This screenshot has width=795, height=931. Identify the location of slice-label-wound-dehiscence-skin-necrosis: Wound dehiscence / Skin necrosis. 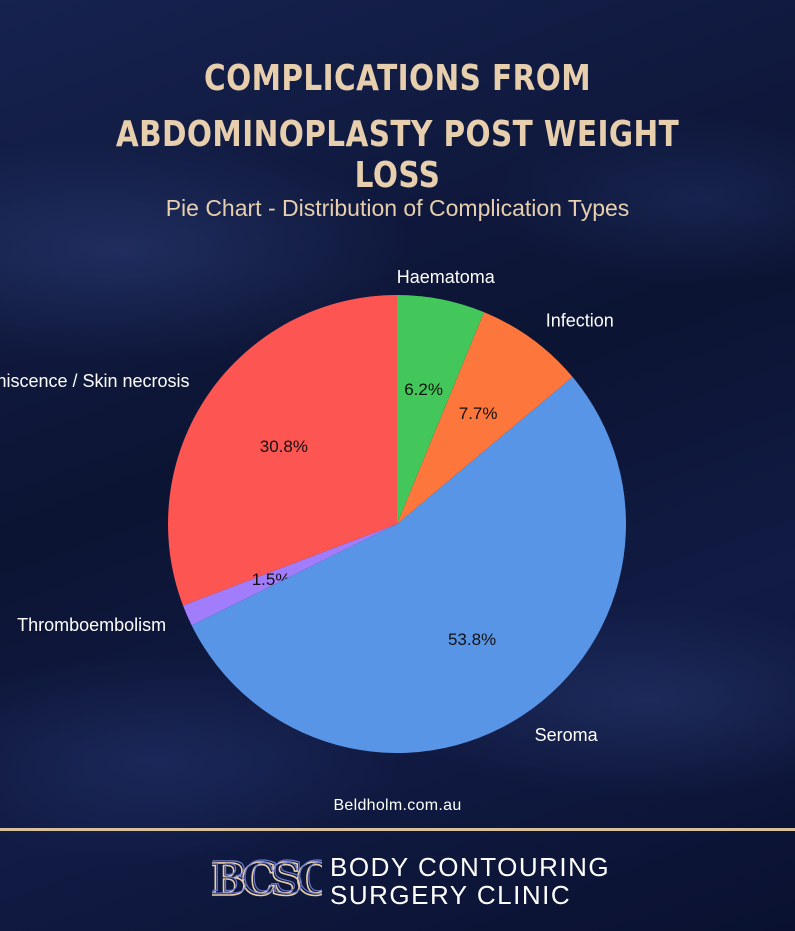
(95, 381).